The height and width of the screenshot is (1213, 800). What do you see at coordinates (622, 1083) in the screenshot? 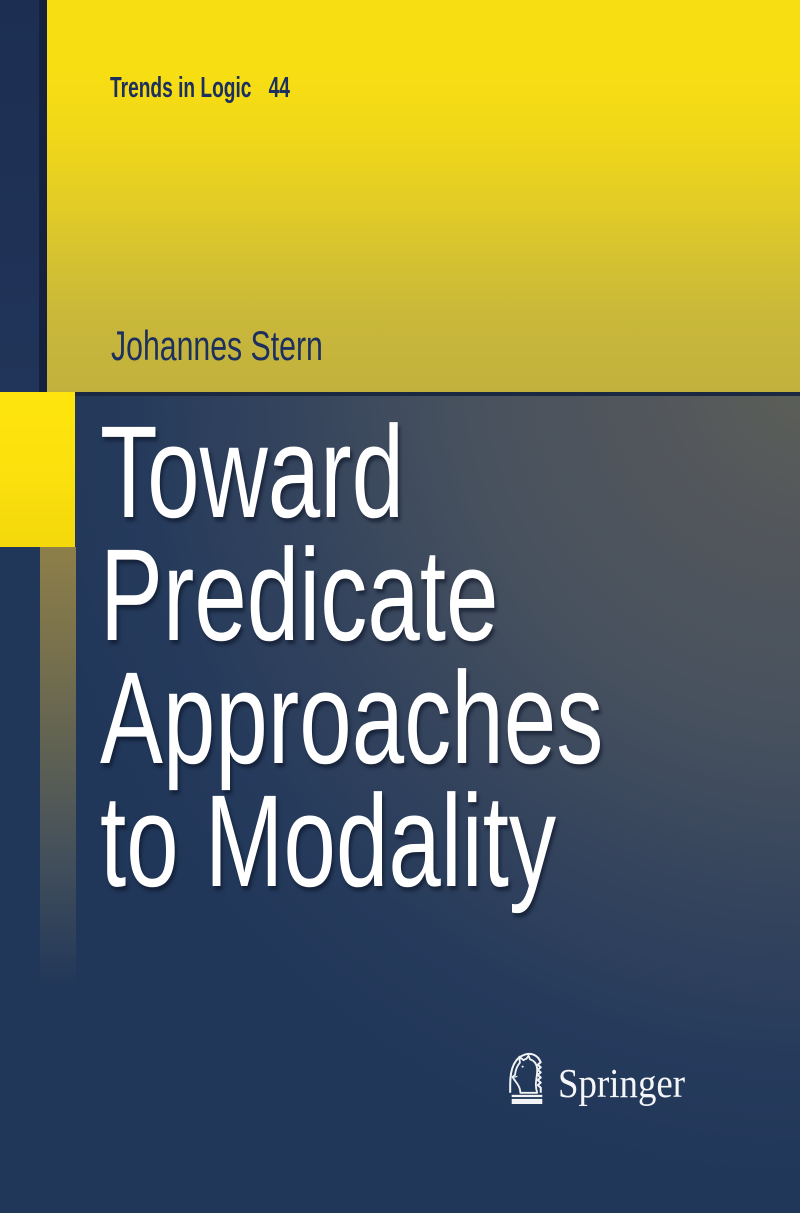
I see `springer-wordmark: Springer` at bounding box center [622, 1083].